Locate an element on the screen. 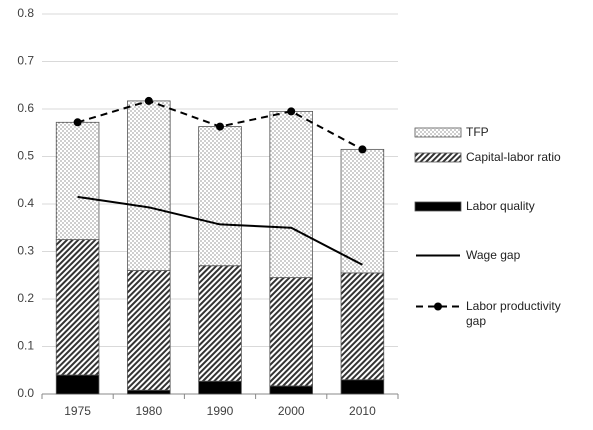  y-tick-label: 0.8 is located at coordinates (25, 13).